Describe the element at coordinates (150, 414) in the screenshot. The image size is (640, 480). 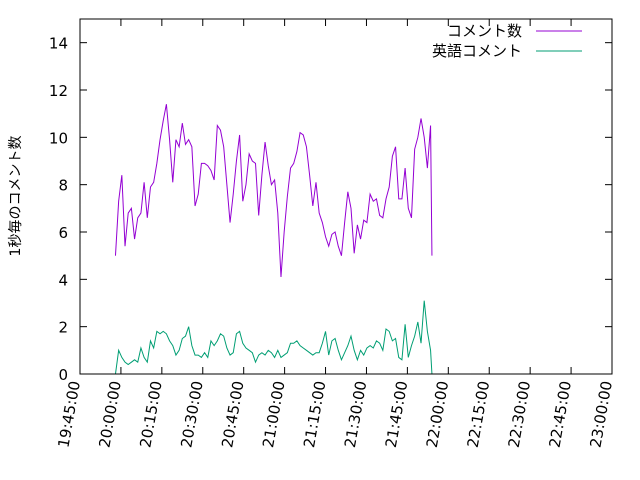
I see `x-tick-label: 20:15:00` at that location.